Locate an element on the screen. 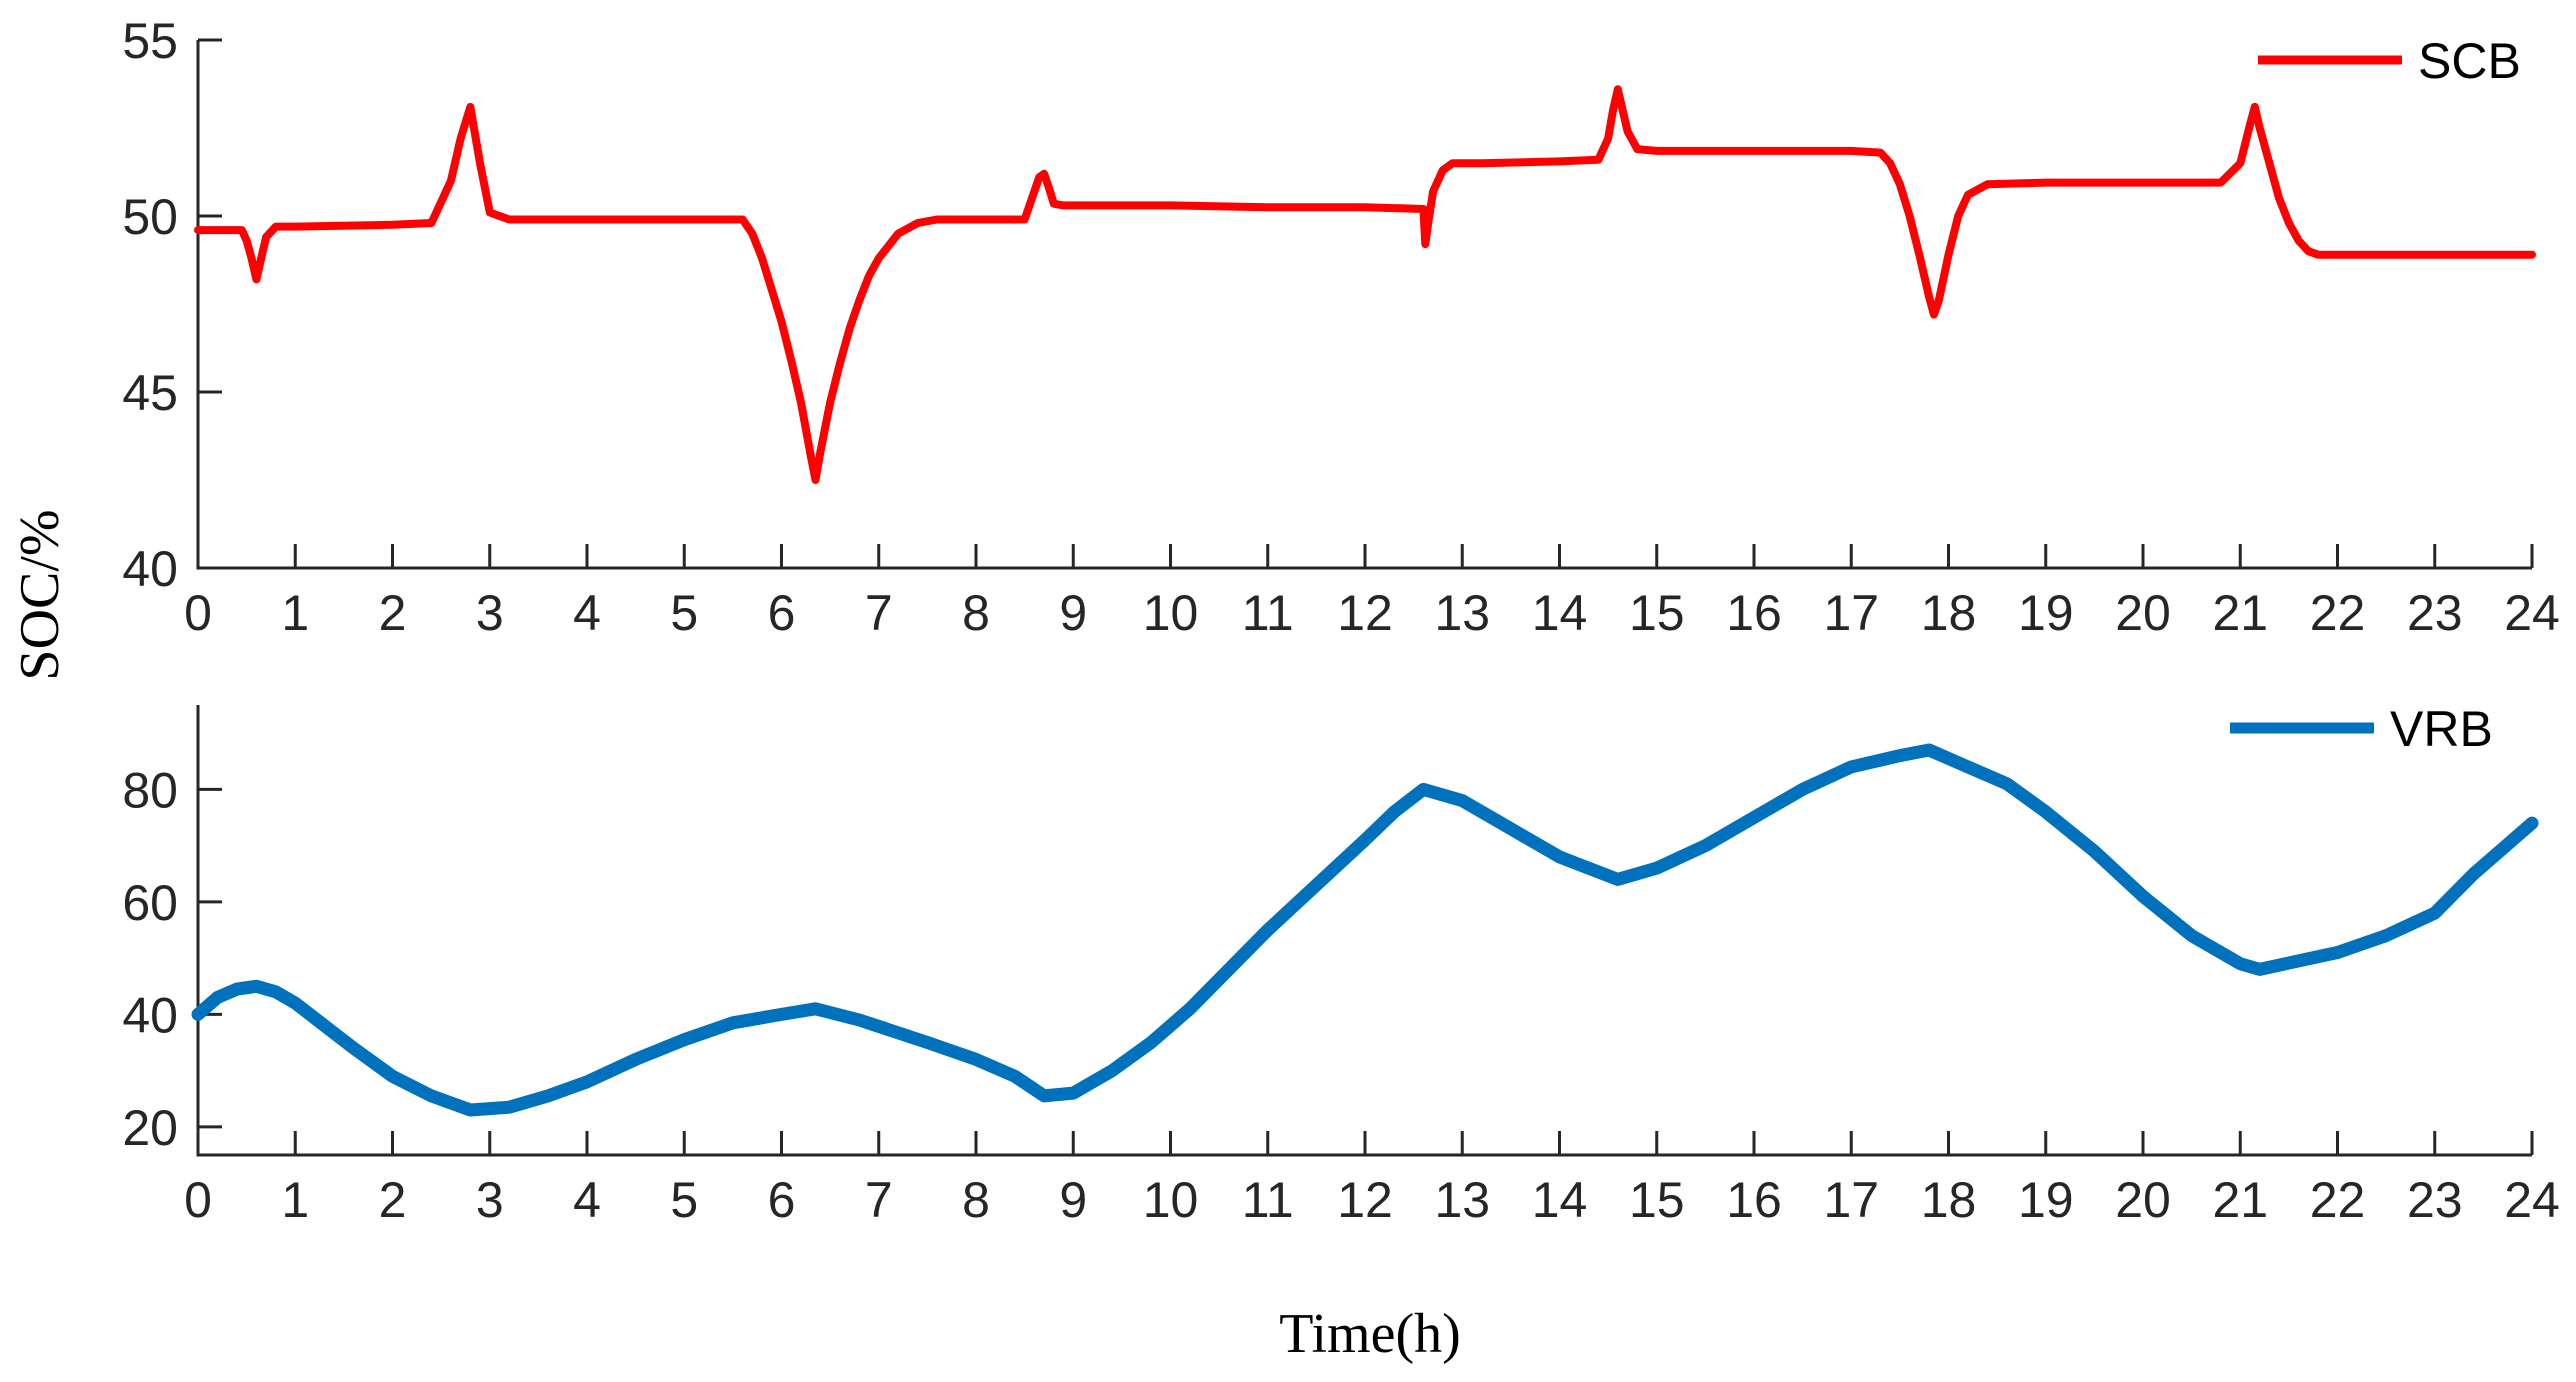 The image size is (2576, 1382). vrb-y-tick-label: 60 is located at coordinates (150, 903).